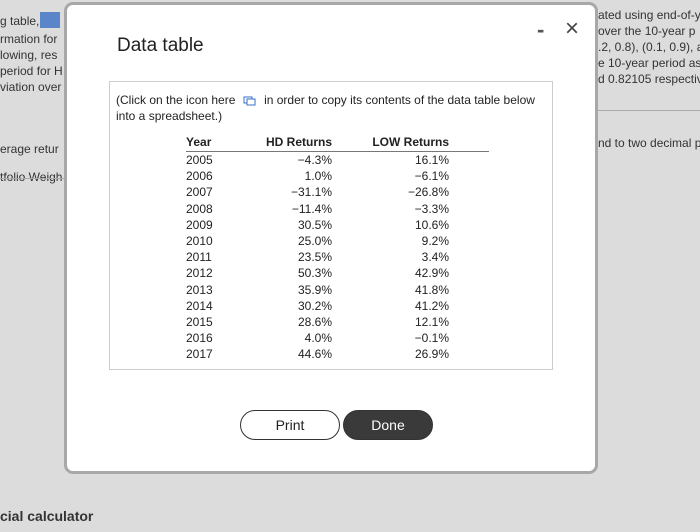 This screenshot has height=532, width=700. I want to click on table-cell: 1.0%, so click(318, 176).